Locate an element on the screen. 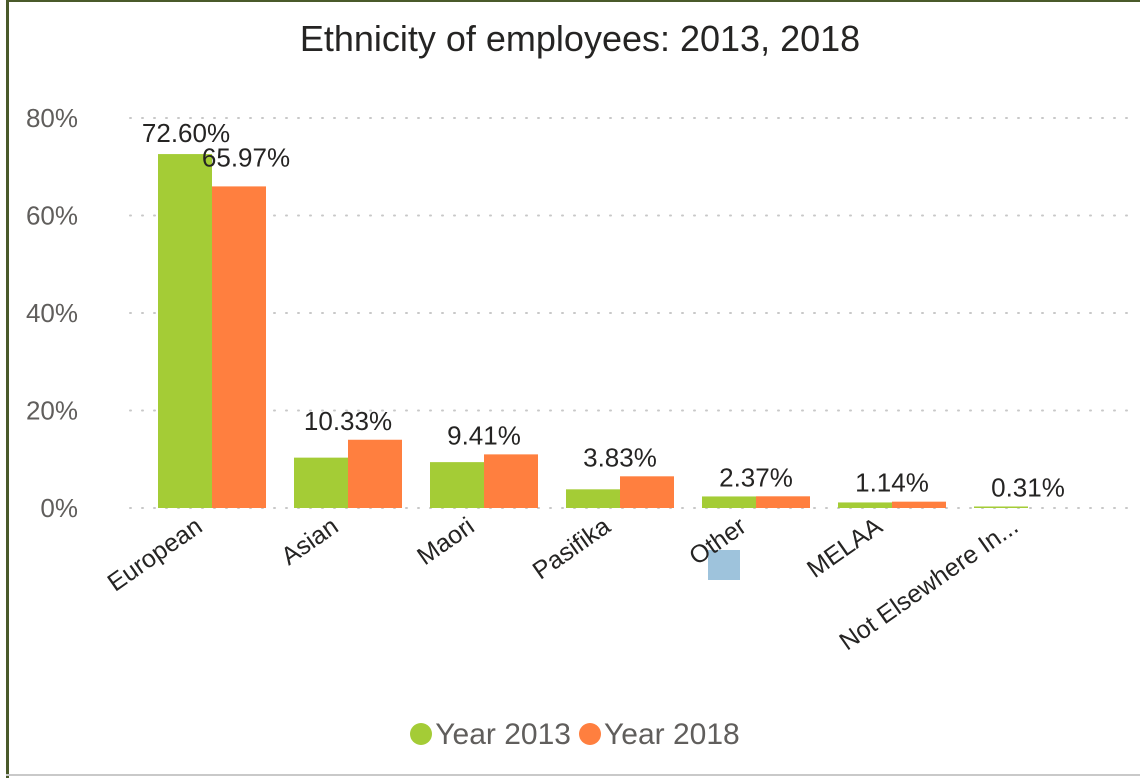 The width and height of the screenshot is (1140, 778). category-label: Maori is located at coordinates (445, 541).